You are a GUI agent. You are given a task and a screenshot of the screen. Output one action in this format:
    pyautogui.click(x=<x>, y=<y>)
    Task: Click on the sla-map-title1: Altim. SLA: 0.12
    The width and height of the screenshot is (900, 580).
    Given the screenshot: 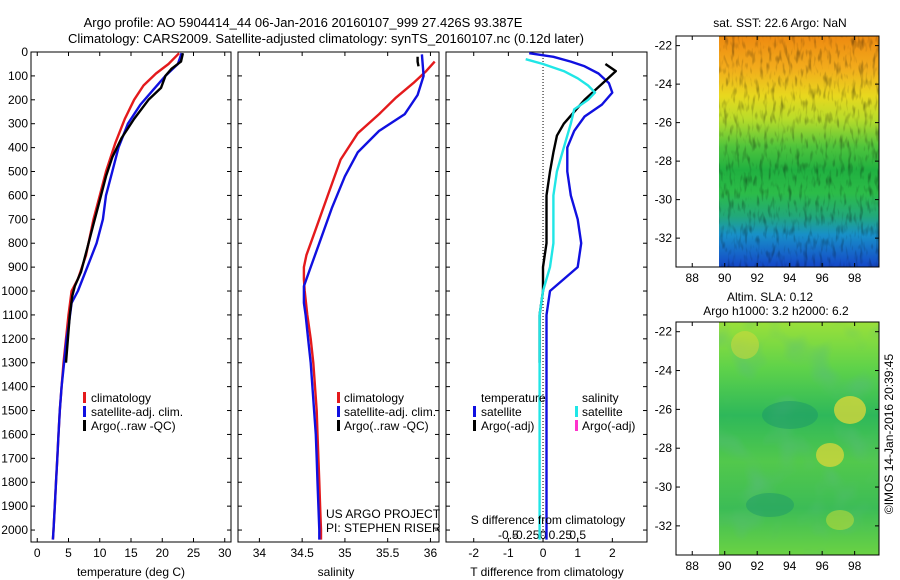 What is the action you would take?
    pyautogui.click(x=770, y=297)
    